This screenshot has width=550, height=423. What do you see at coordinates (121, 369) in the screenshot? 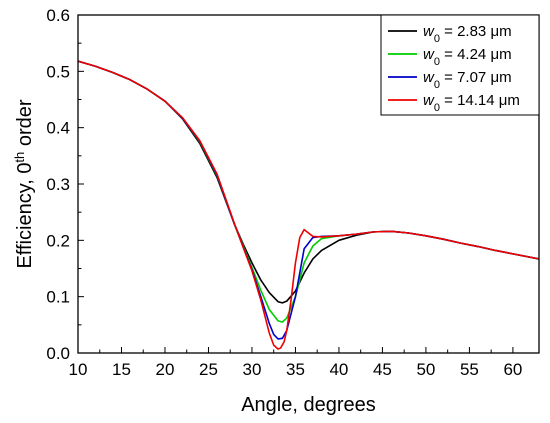
I see `x-tick-label: 15` at bounding box center [121, 369].